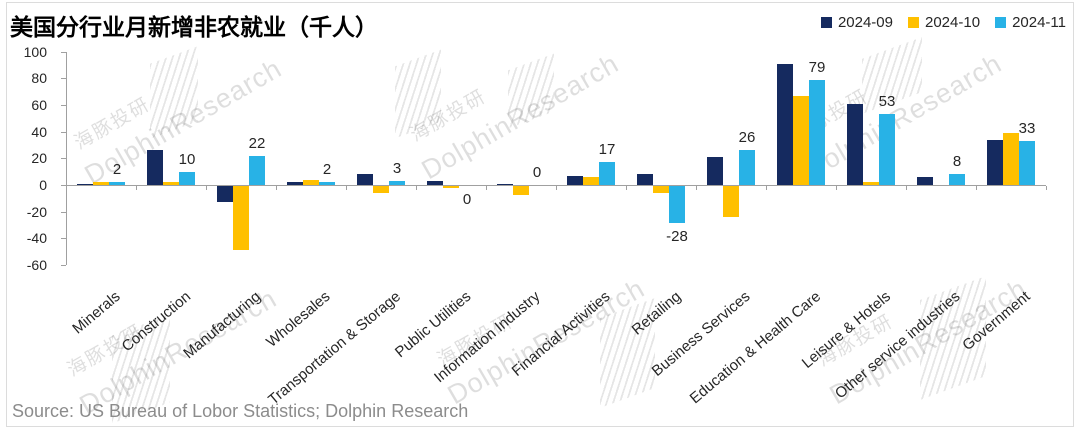 The image size is (1080, 430). What do you see at coordinates (327, 170) in the screenshot?
I see `data-label-wholesales: 2` at bounding box center [327, 170].